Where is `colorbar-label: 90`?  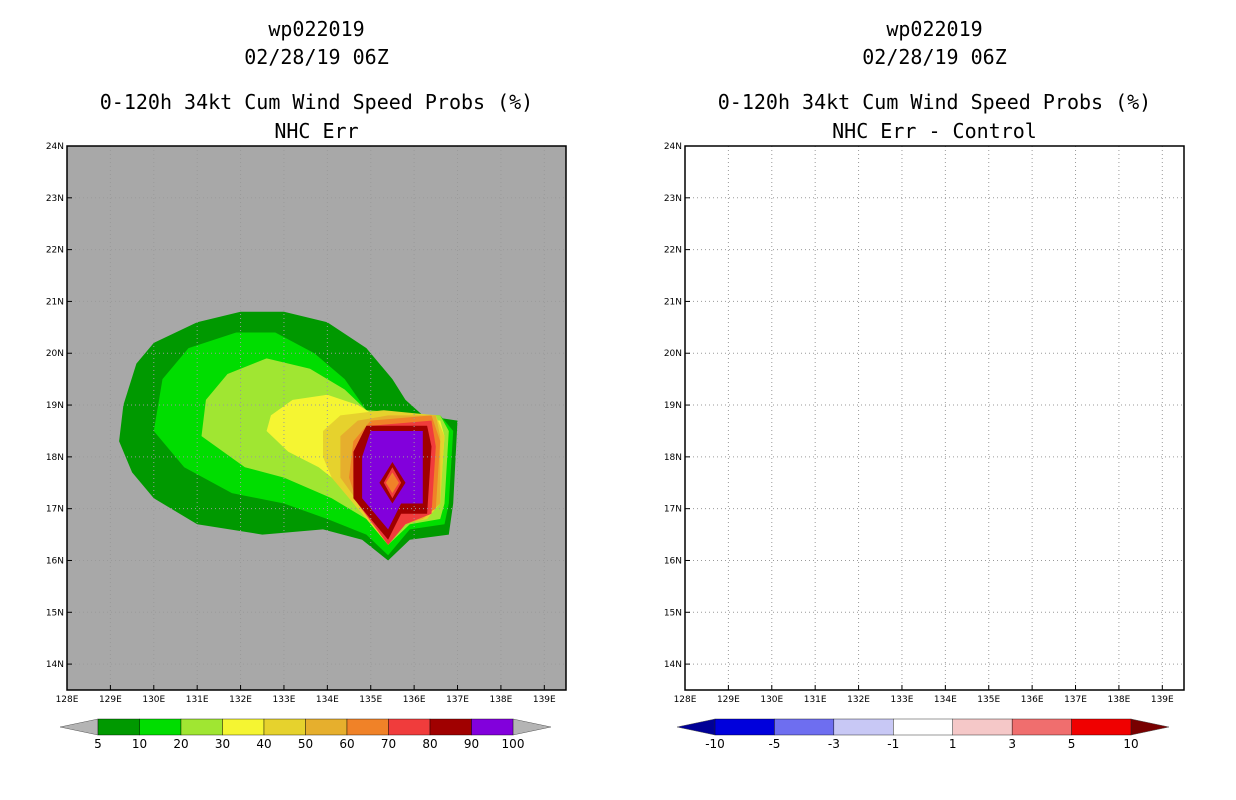
colorbar-label: 90 is located at coordinates (471, 744).